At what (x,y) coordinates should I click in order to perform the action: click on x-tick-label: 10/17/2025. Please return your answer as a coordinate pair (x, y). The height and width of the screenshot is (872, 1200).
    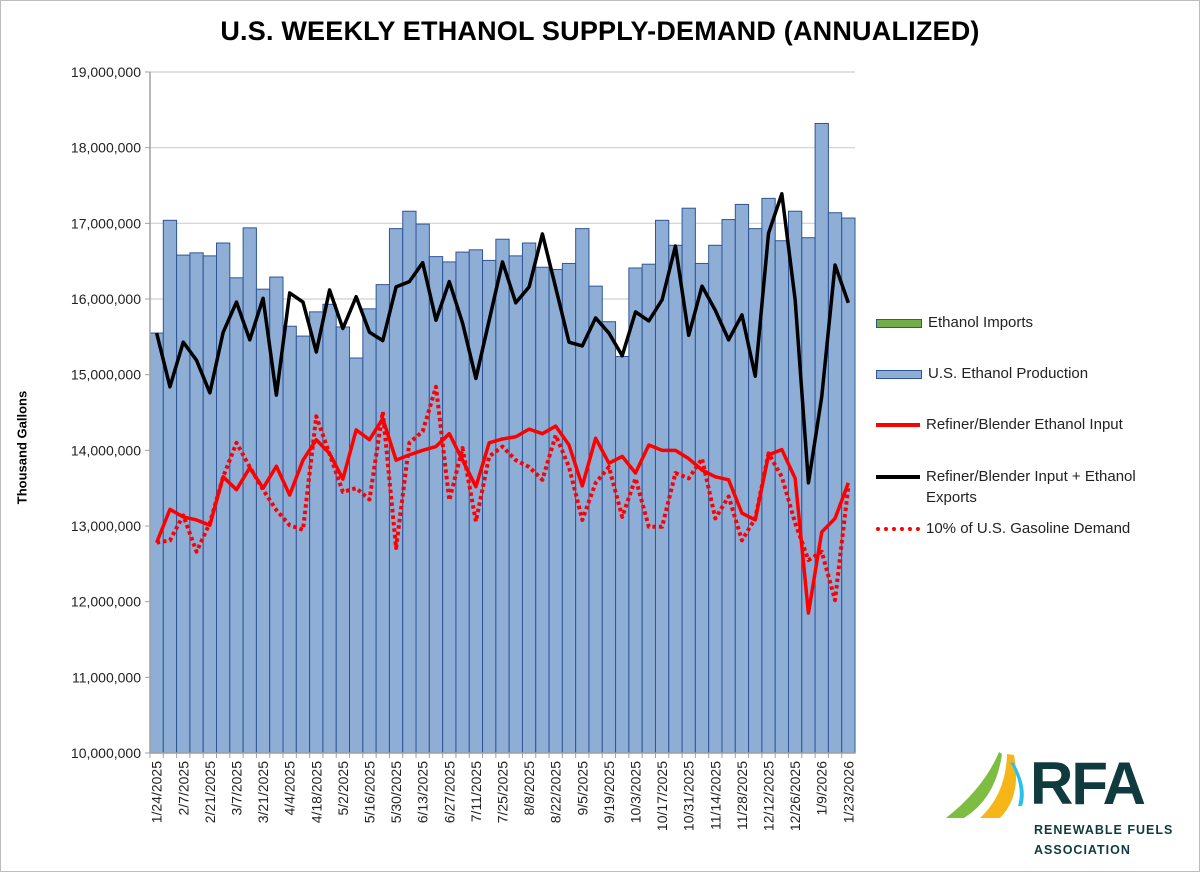
    Looking at the image, I should click on (662, 796).